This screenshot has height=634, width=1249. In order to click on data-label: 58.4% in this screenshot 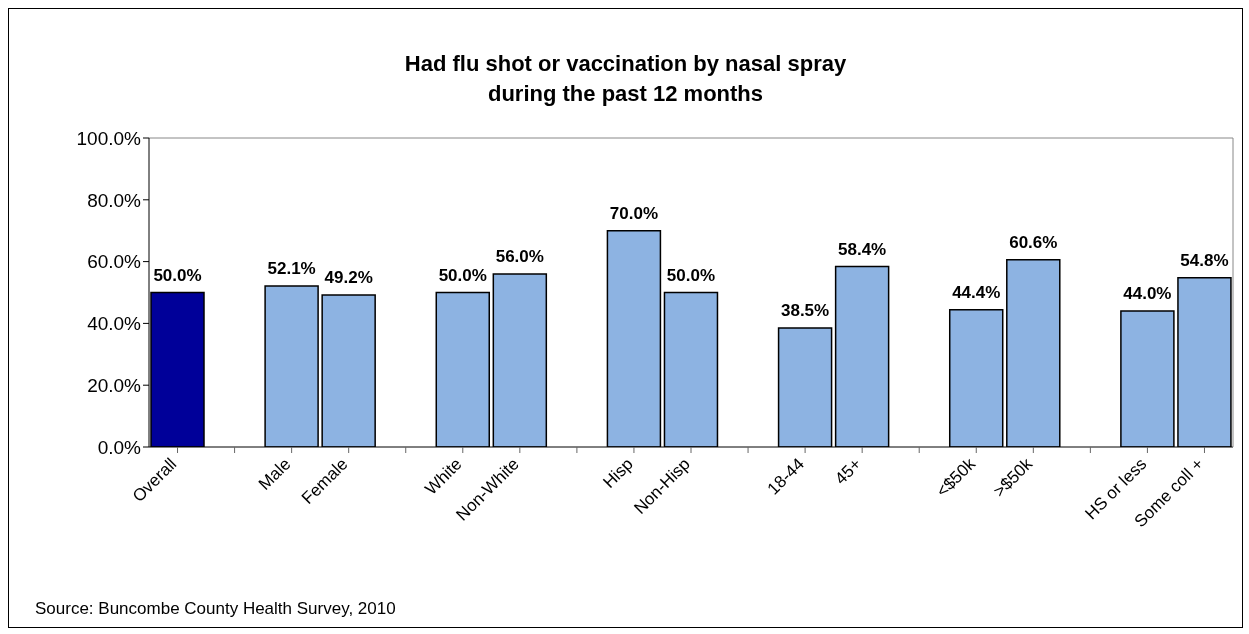, I will do `click(862, 249)`.